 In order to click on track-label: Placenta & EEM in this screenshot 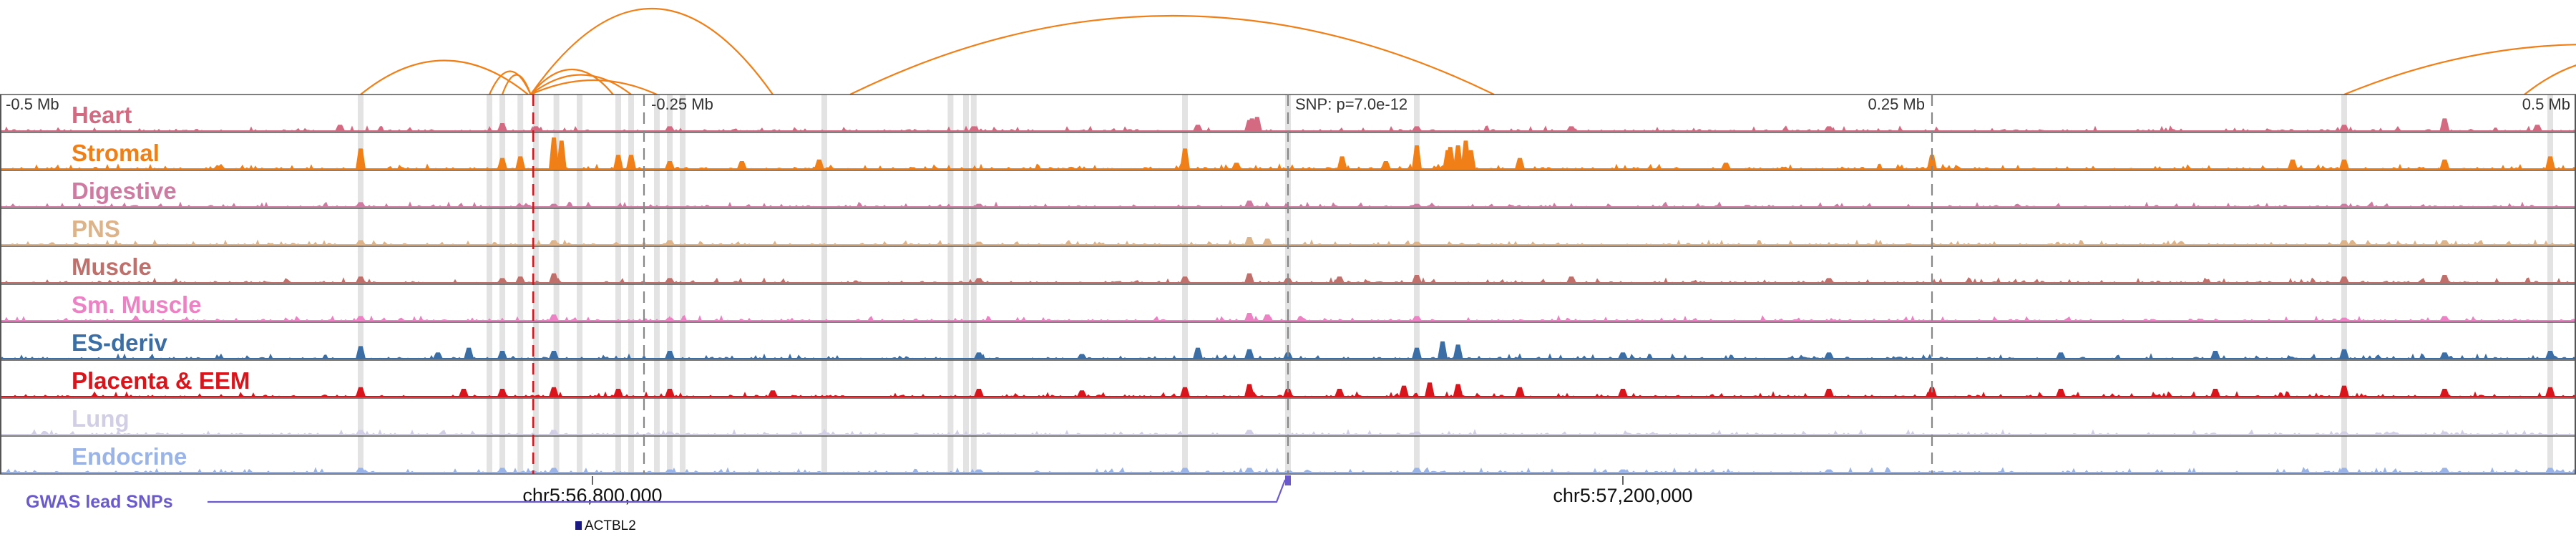, I will do `click(161, 380)`.